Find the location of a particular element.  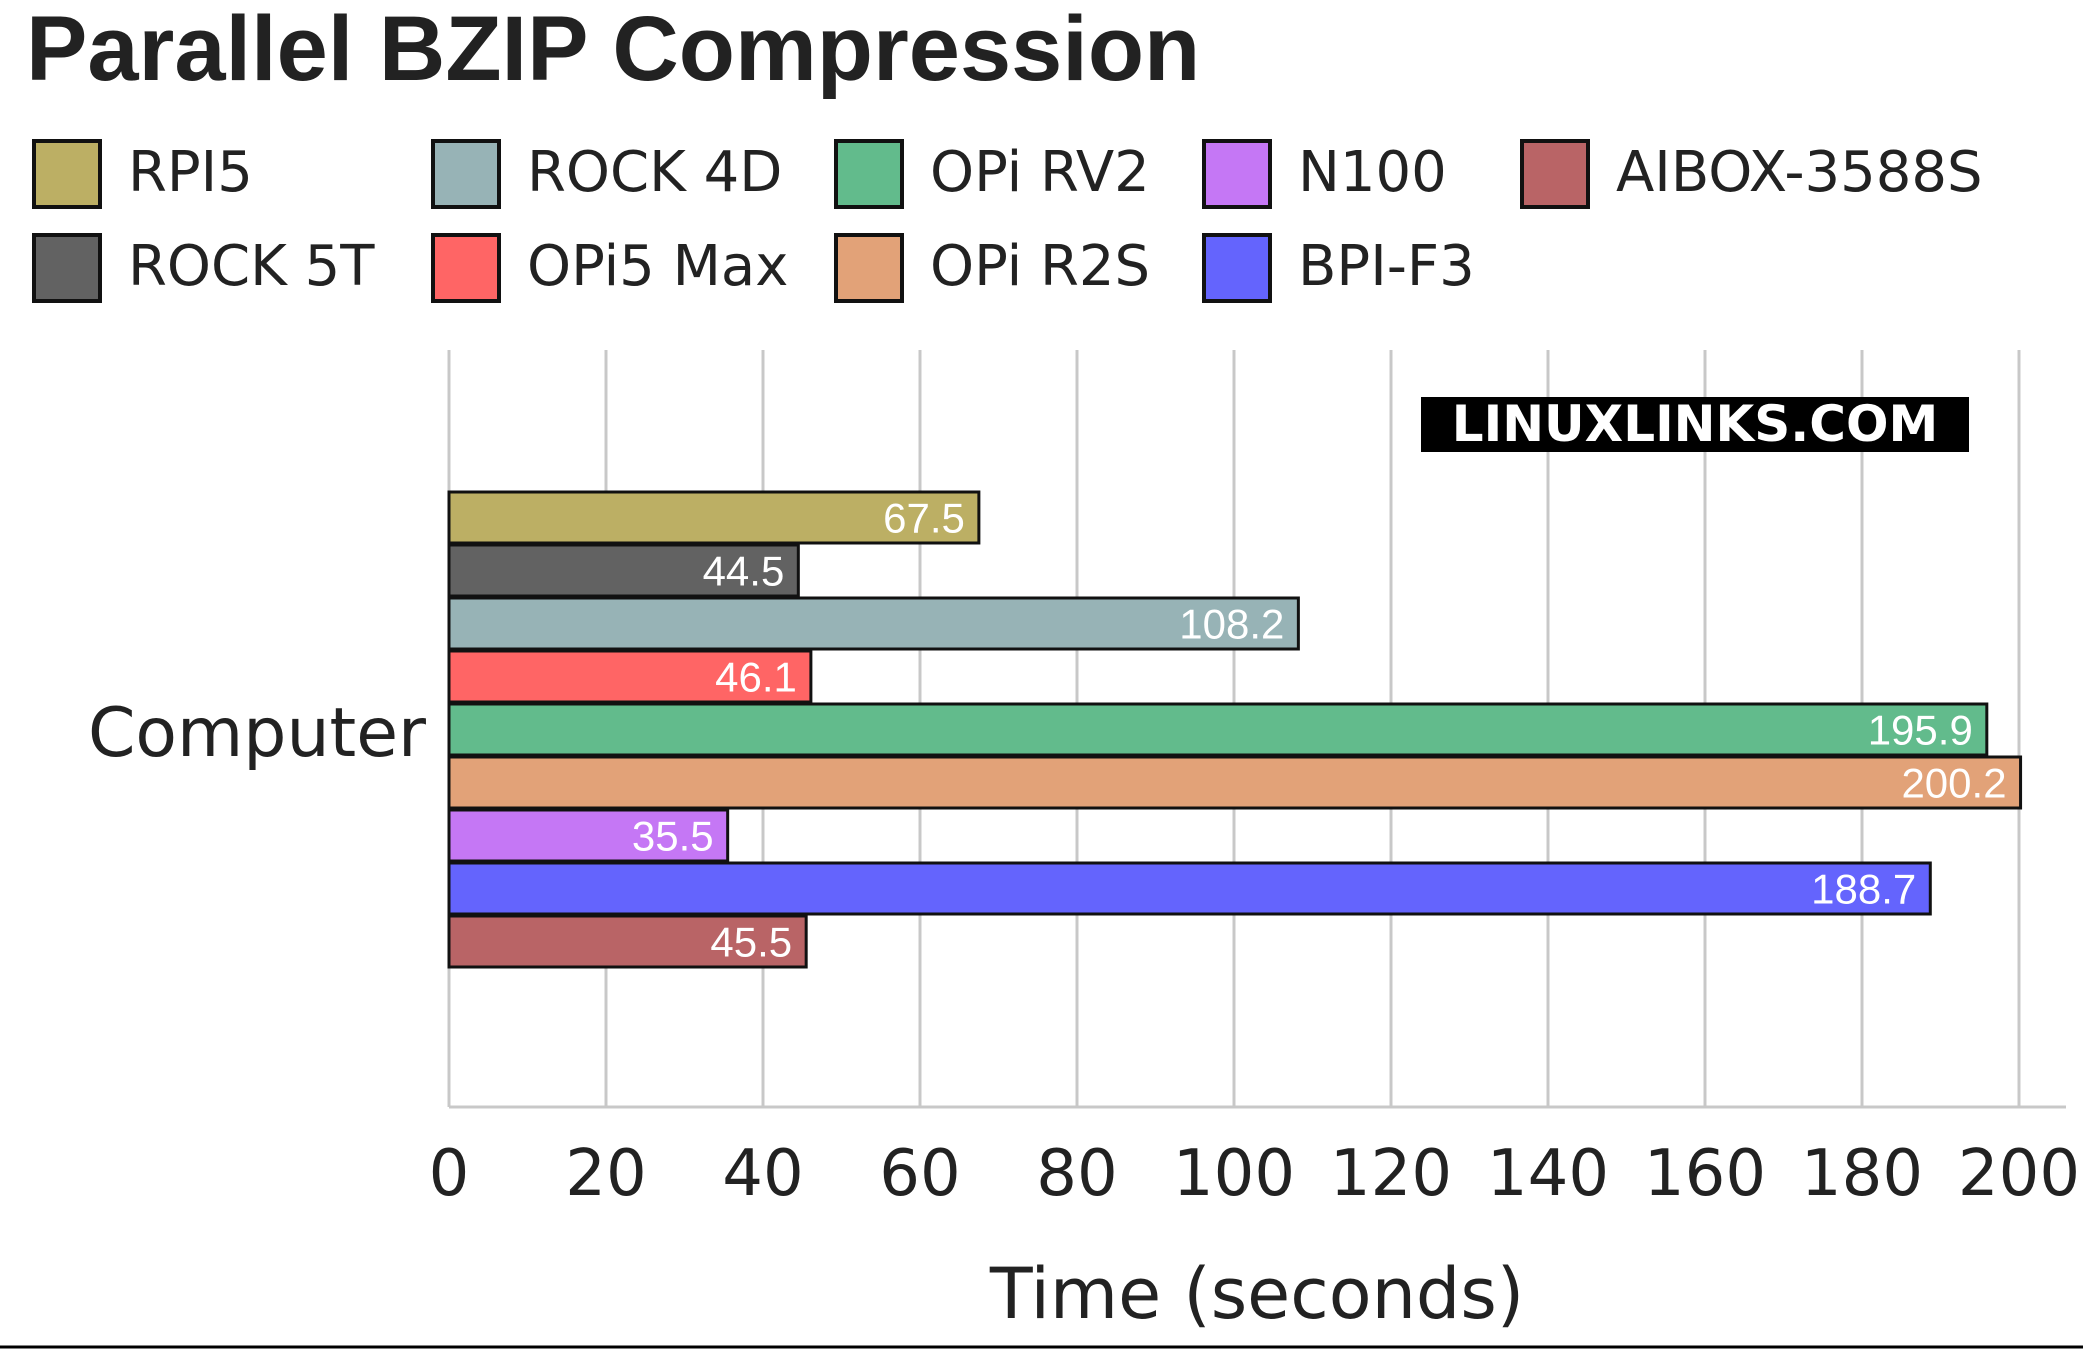

legend-label: RPI5 is located at coordinates (190, 172).